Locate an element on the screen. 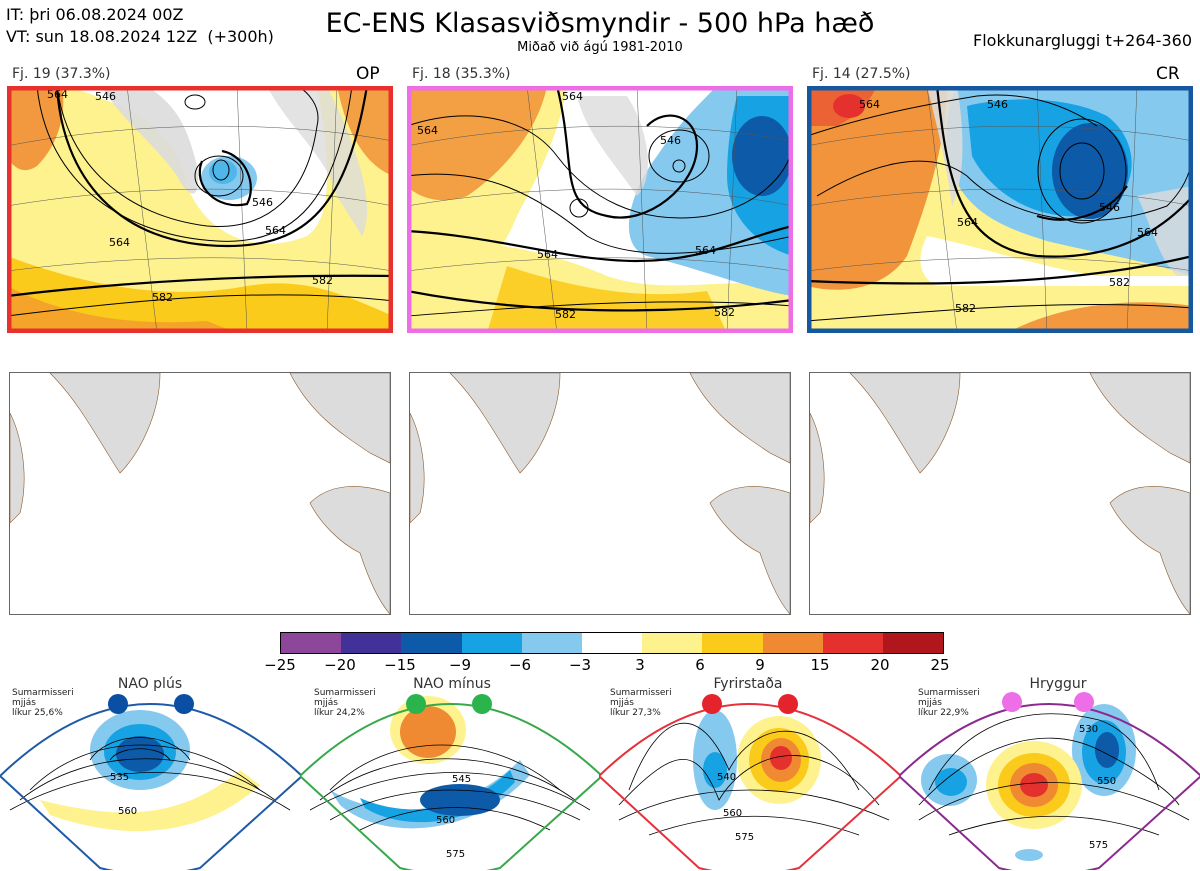 This screenshot has width=1200, height=871. colorbar-tick: 15 is located at coordinates (820, 665).